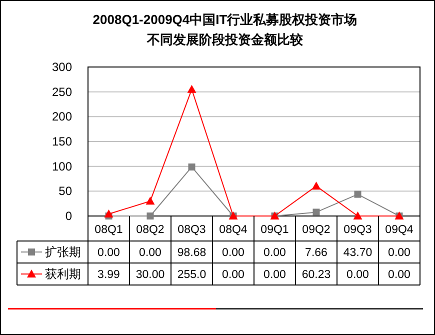 The image size is (435, 335). Describe the element at coordinates (65, 191) in the screenshot. I see `y-tick-label: 50` at that location.